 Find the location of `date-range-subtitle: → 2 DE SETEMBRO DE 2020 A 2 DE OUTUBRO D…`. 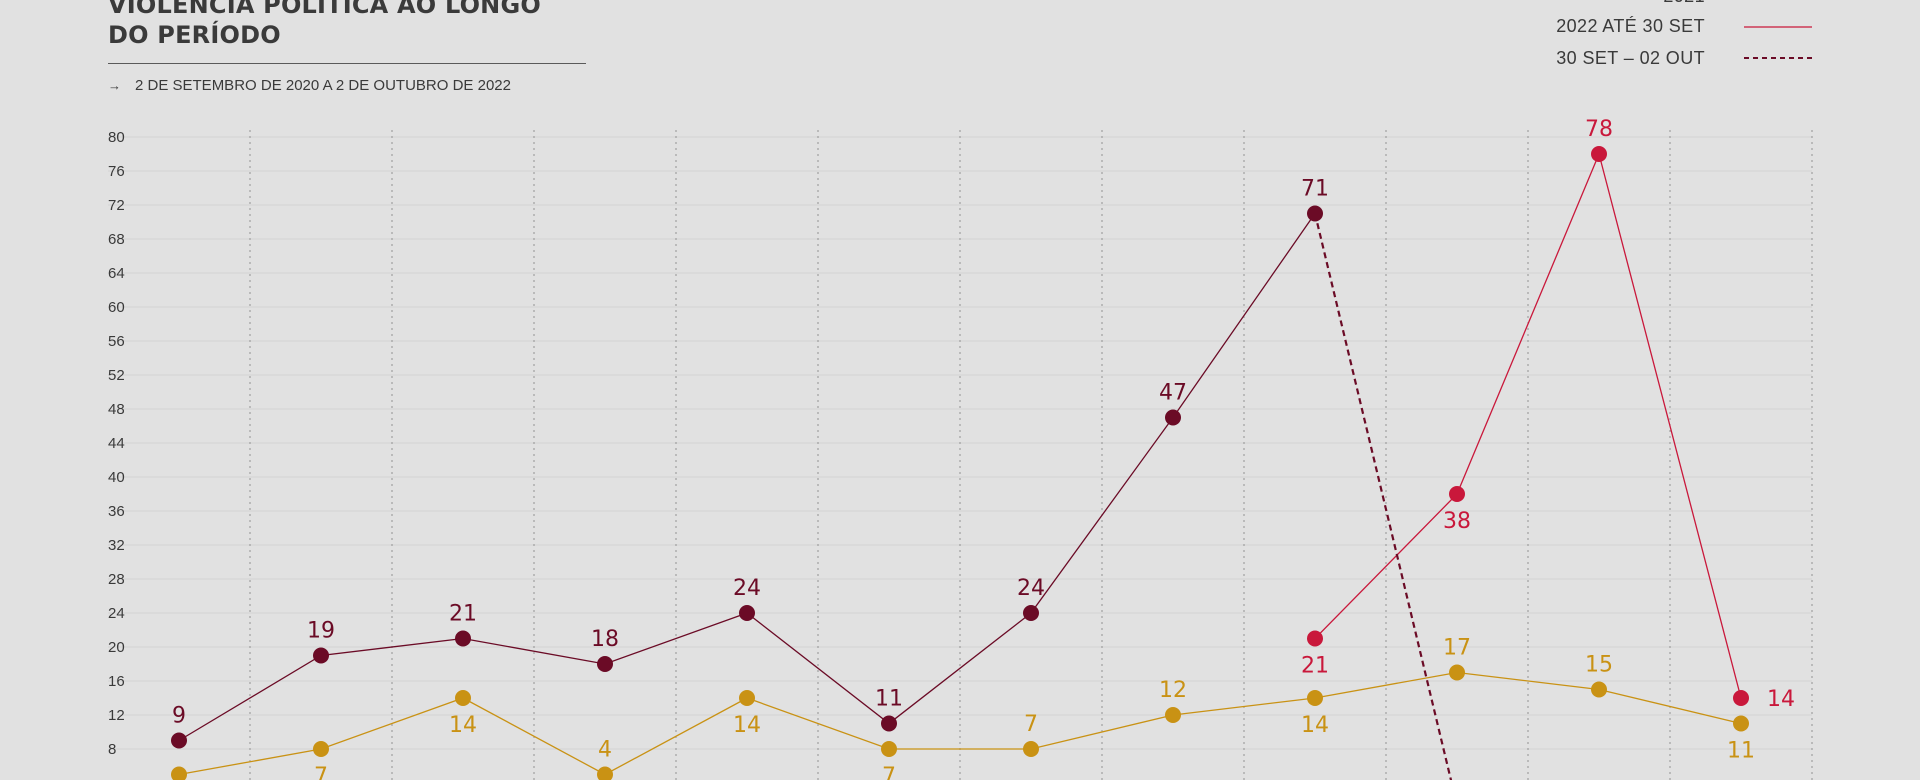

date-range-subtitle: → 2 DE SETEMBRO DE 2020 A 2 DE OUTUBRO D… is located at coordinates (309, 85).